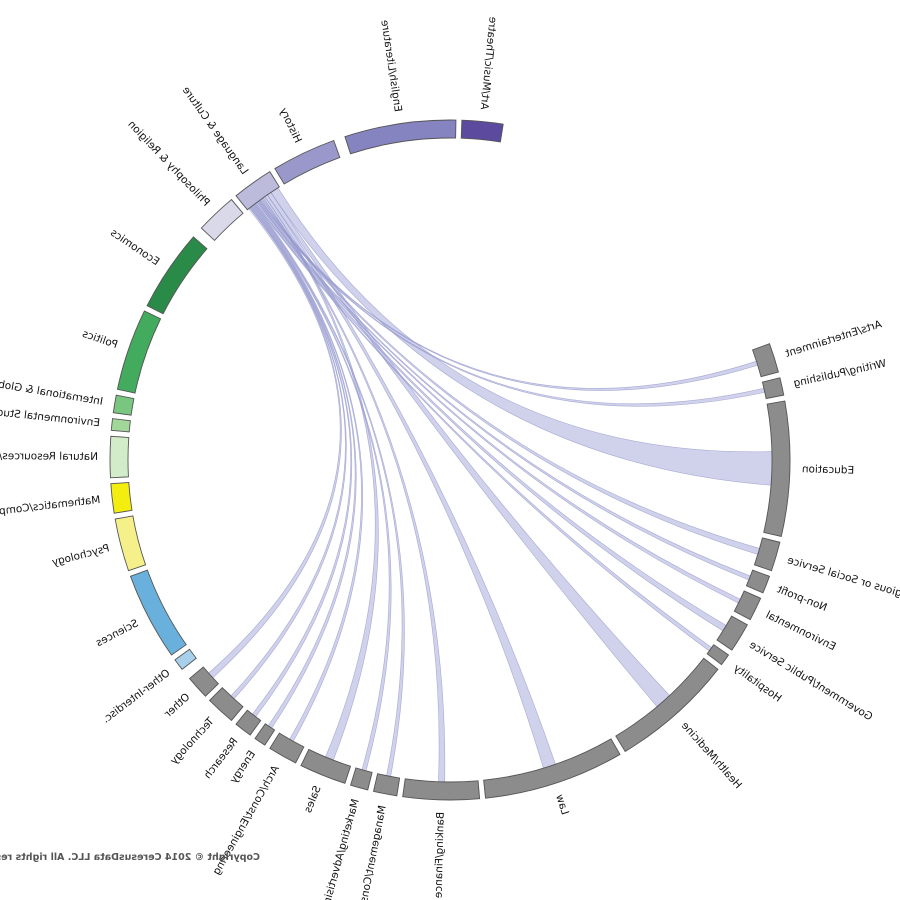 The width and height of the screenshot is (900, 900). Describe the element at coordinates (49, 456) in the screenshot. I see `label-natural-resources-geology-forestry: Natural Resources/Geology/Forestry` at that location.